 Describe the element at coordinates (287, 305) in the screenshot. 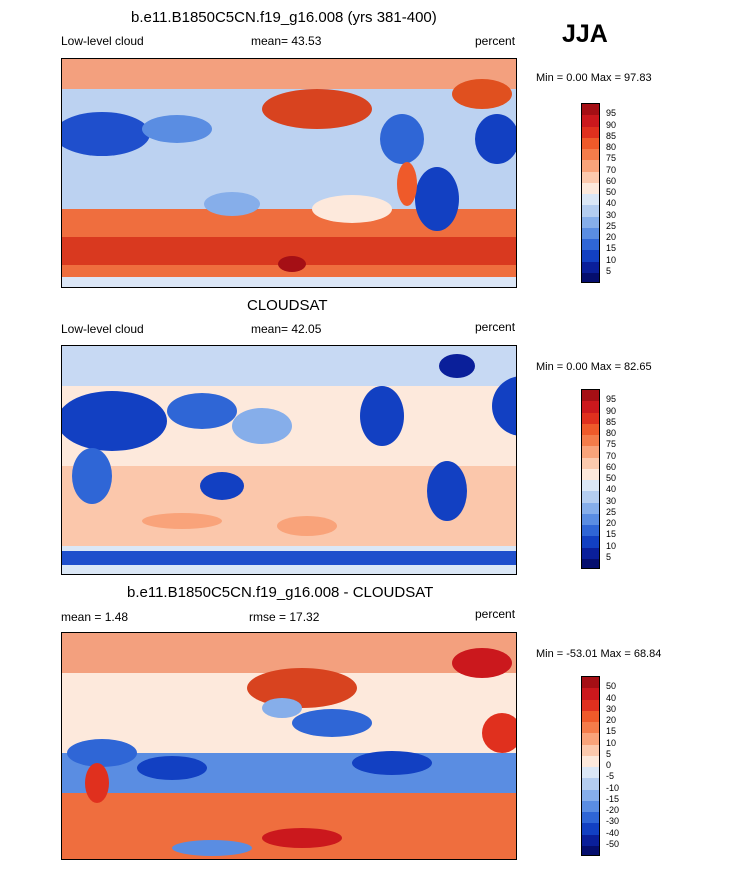

I see `panel-2-title: CLOUDSAT` at that location.